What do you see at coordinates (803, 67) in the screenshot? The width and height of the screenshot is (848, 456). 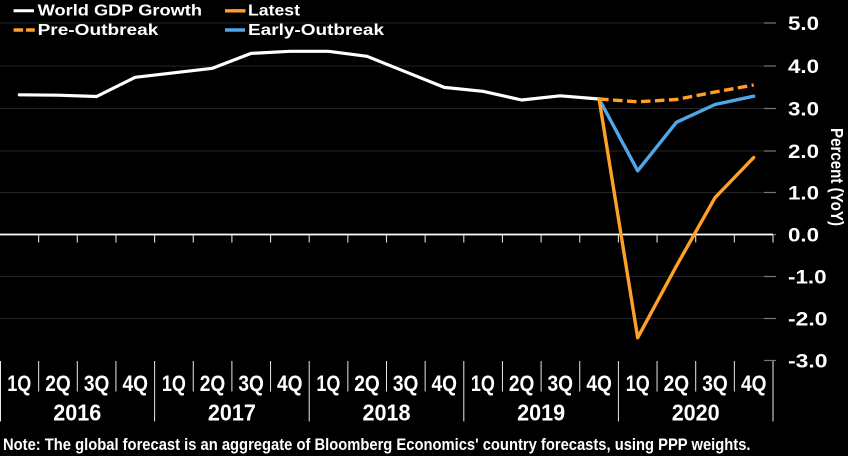 I see `svg-text: 4.0` at bounding box center [803, 67].